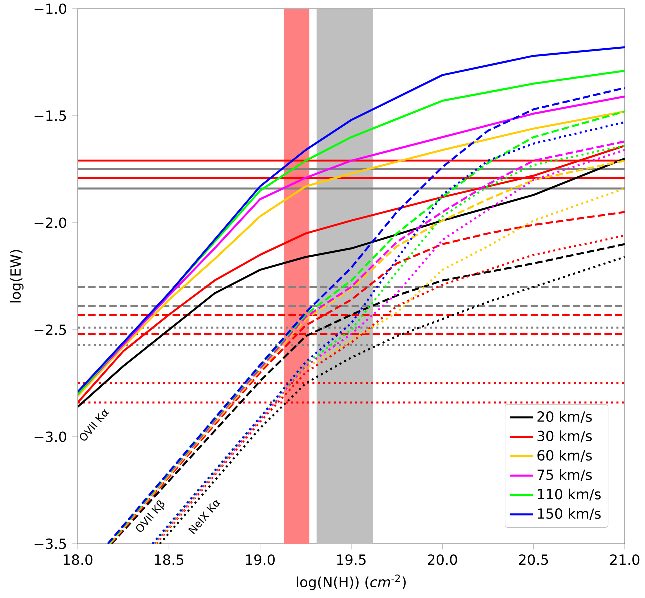 Image resolution: width=645 pixels, height=598 pixels. I want to click on legend-label: 150 km/s, so click(569, 514).